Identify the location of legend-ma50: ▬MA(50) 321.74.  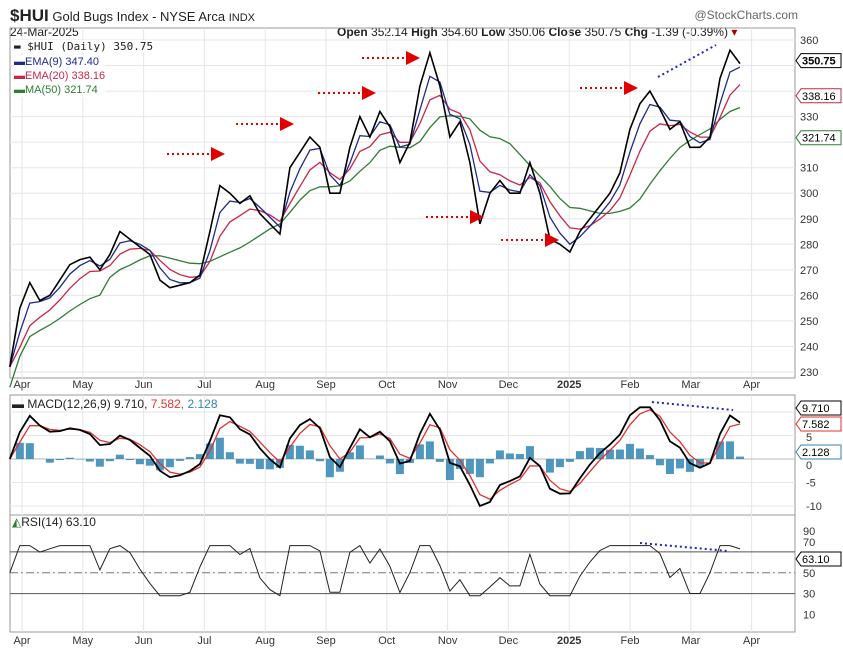
(56, 90).